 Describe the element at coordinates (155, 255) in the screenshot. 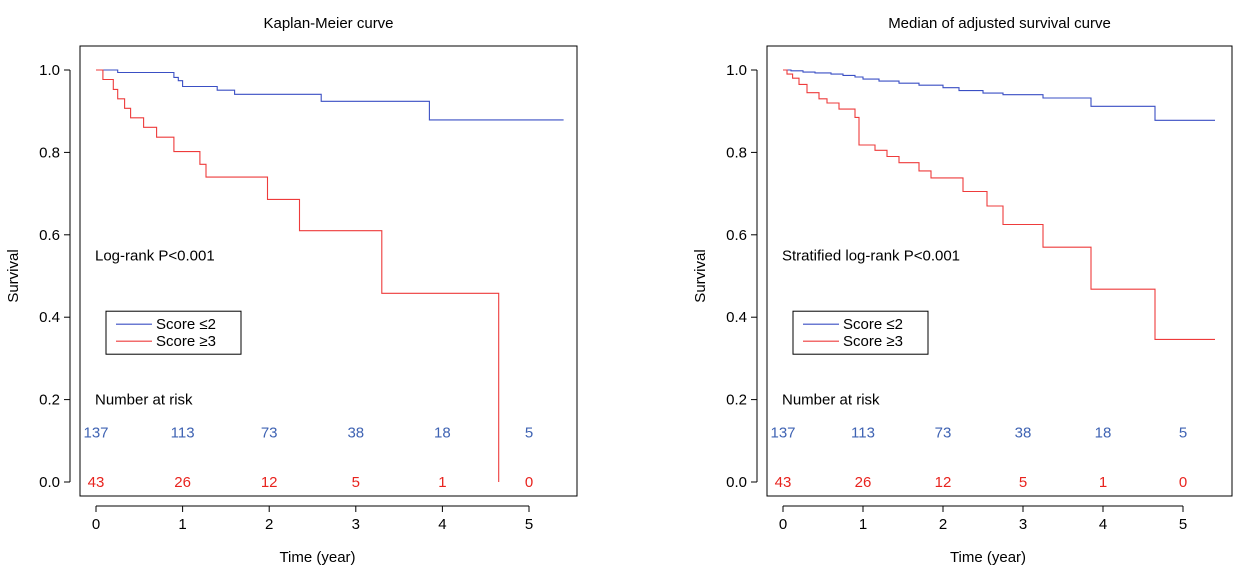

I see `logrank-annotation: Log-rank P<0.001` at that location.